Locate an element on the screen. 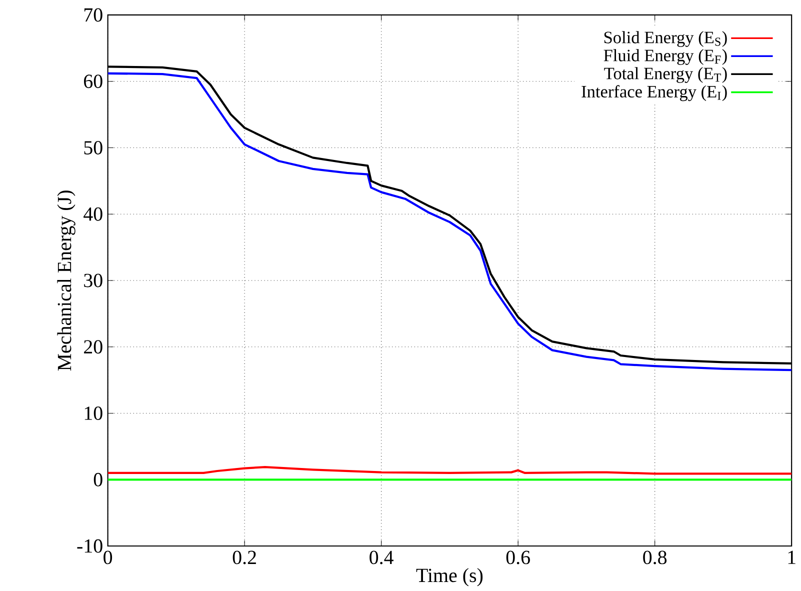  legend-label: Interface Energy (E$_{I}$) is located at coordinates (654, 93).